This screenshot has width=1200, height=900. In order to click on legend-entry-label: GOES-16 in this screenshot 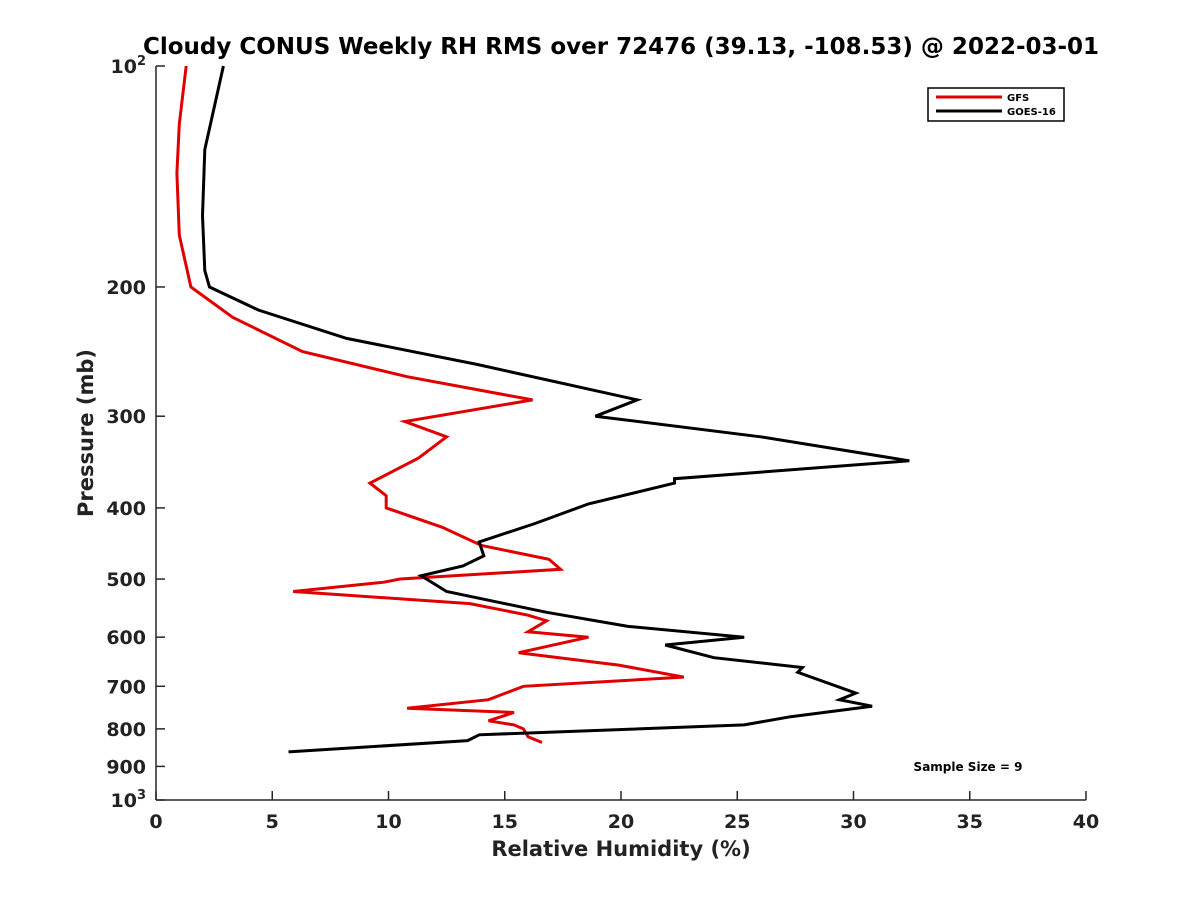, I will do `click(1031, 112)`.